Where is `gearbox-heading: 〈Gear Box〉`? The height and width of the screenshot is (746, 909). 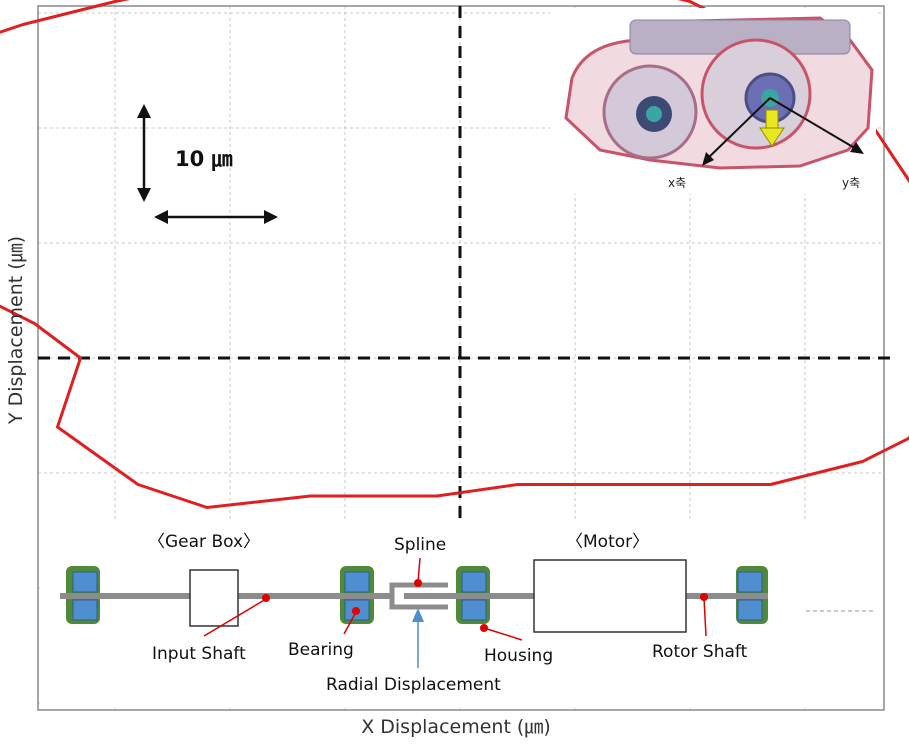
gearbox-heading: 〈Gear Box〉 is located at coordinates (204, 542).